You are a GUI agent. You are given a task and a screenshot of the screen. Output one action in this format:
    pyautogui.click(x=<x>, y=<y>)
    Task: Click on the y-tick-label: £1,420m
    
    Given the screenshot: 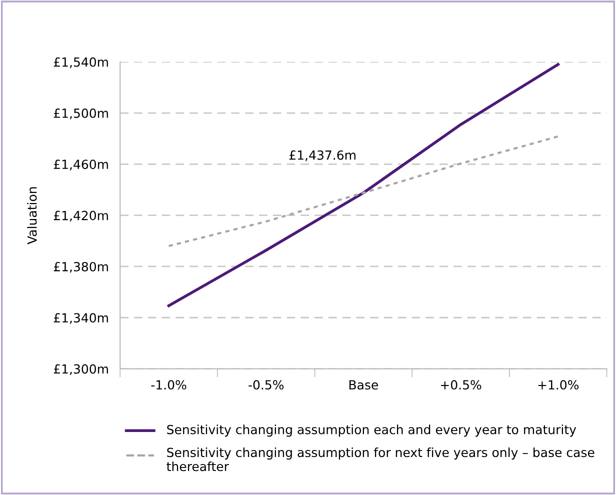 What is the action you would take?
    pyautogui.click(x=81, y=216)
    